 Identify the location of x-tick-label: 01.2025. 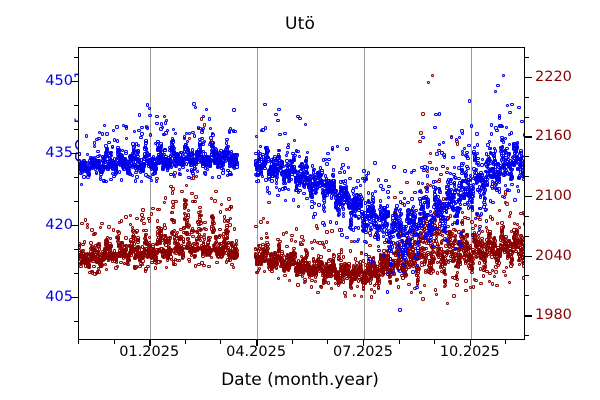
(149, 352).